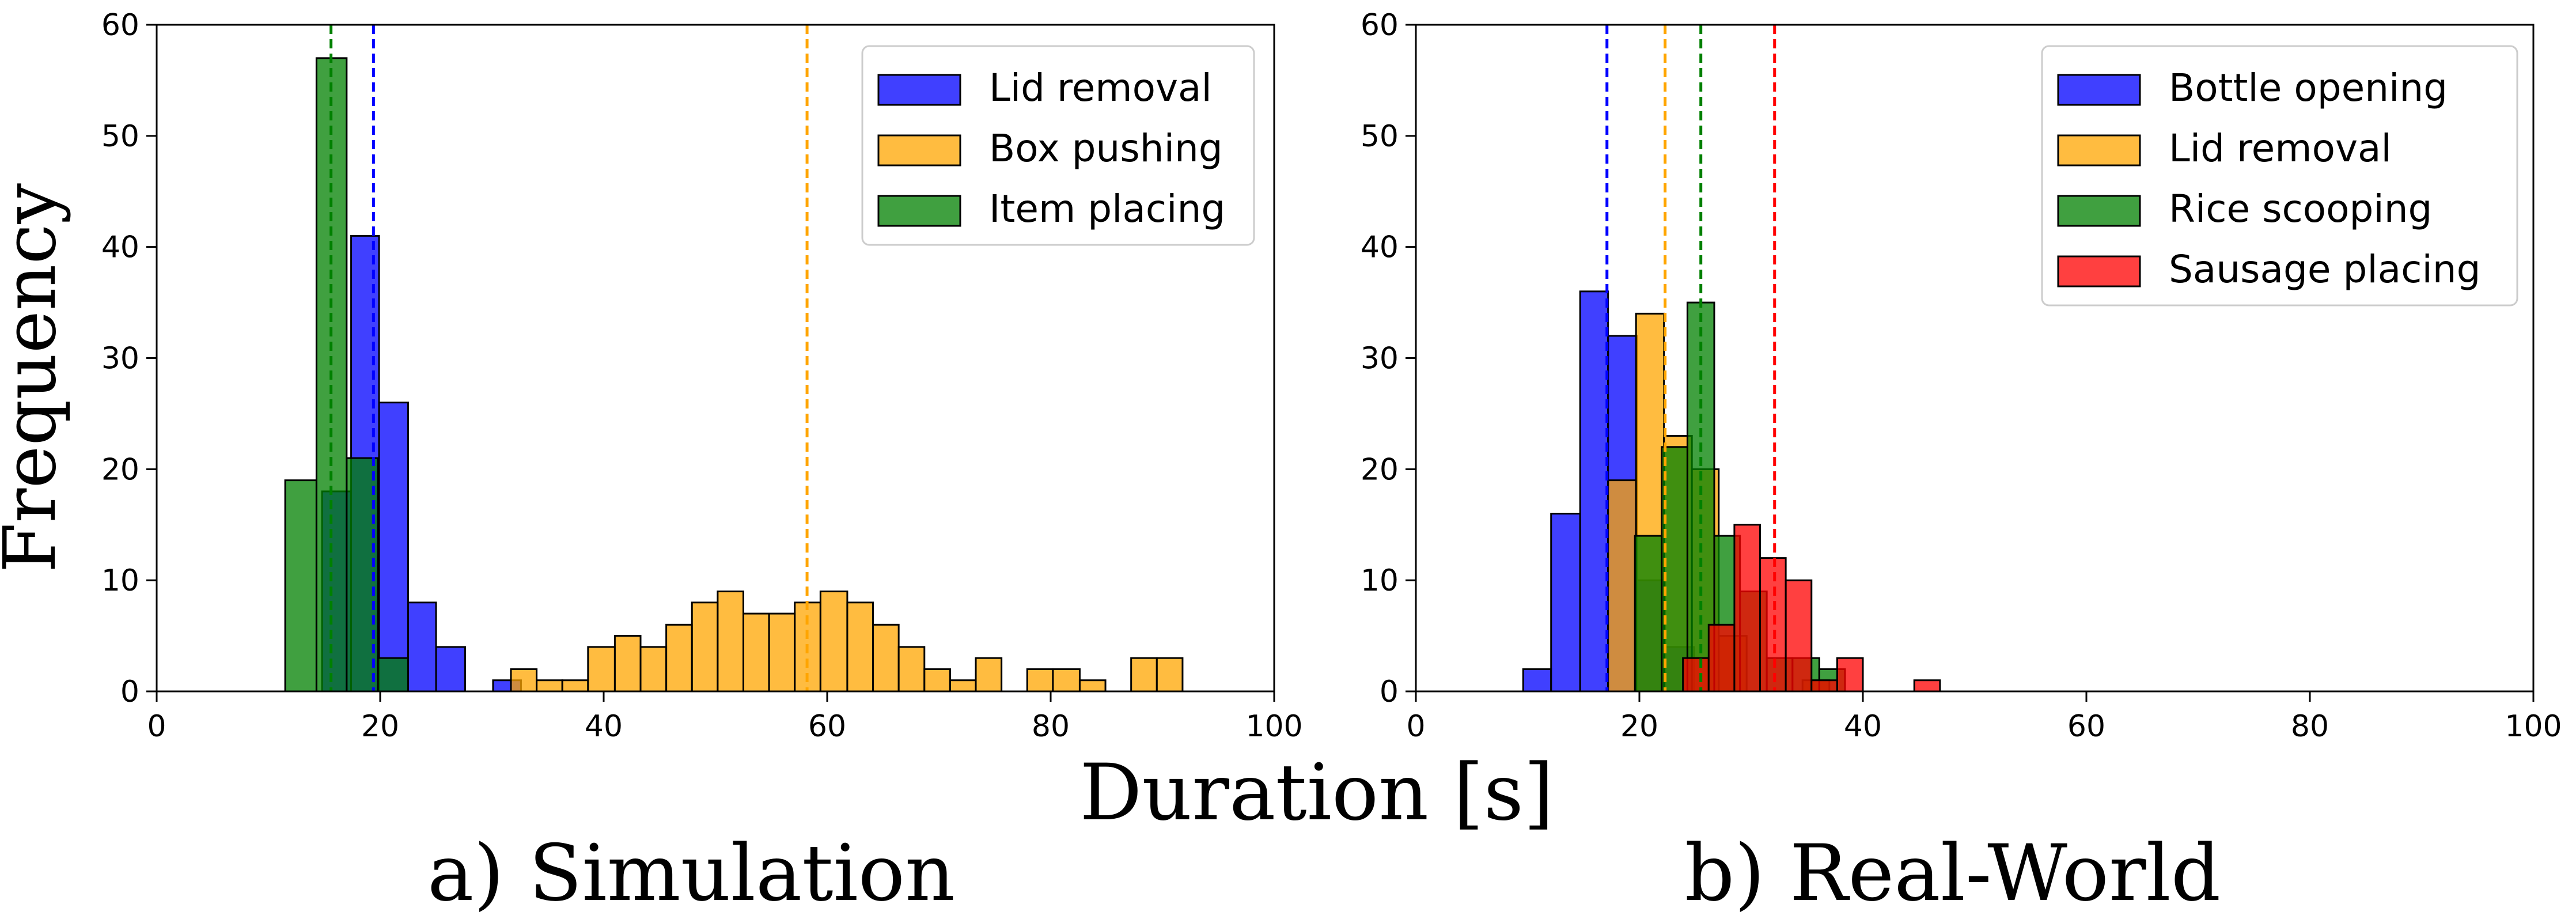 The image size is (2576, 923). I want to click on panel-a-caption: a) Simulation, so click(691, 873).